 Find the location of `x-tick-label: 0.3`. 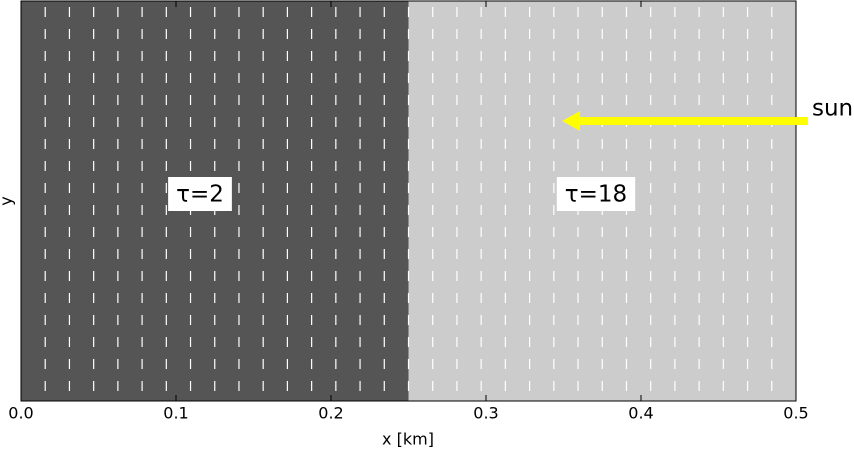

x-tick-label: 0.3 is located at coordinates (485, 413).